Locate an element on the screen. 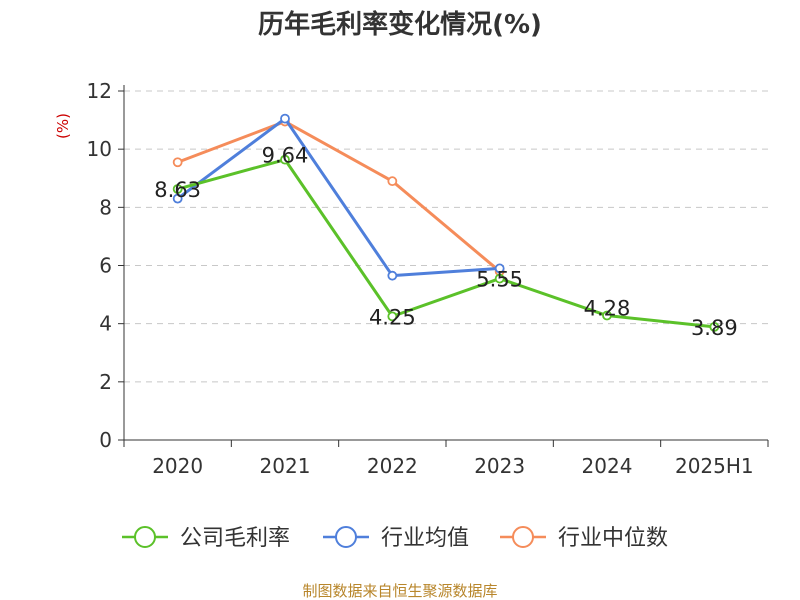  x-tick-label-2024: 2024 is located at coordinates (607, 466).